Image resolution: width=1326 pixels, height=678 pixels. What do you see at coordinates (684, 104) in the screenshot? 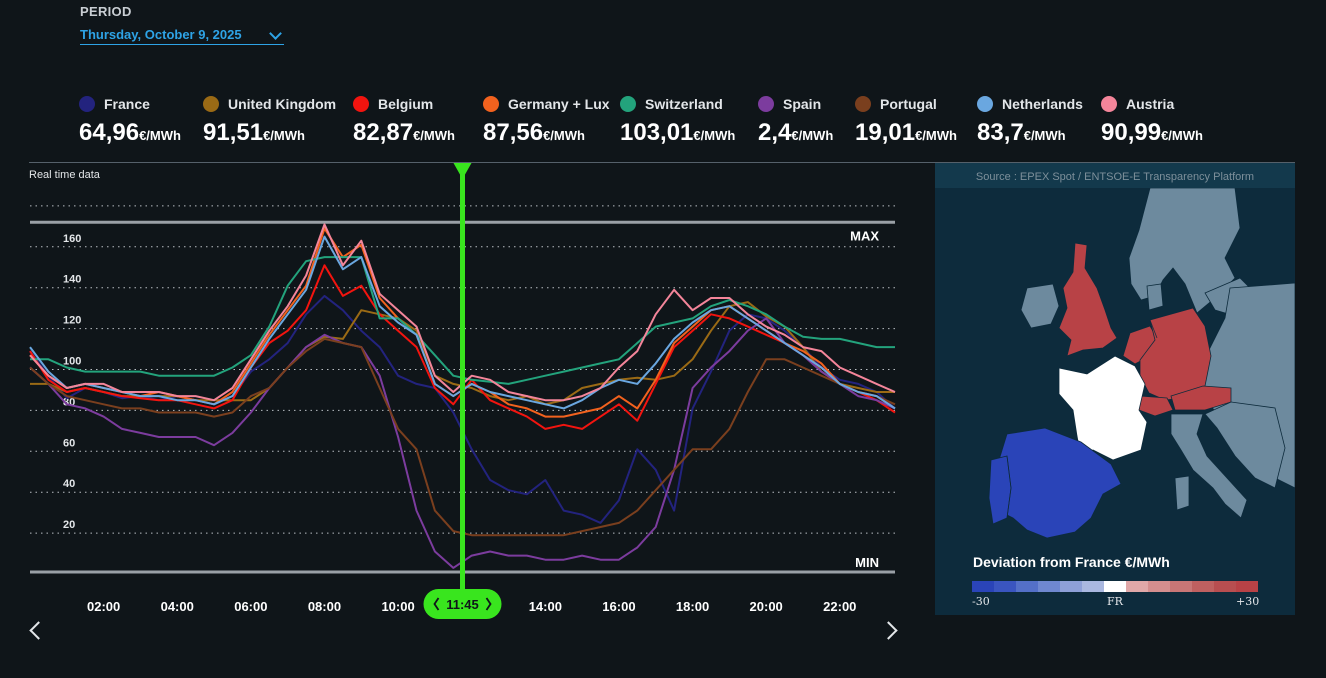
I see `legend-country-name: Switzerland` at bounding box center [684, 104].